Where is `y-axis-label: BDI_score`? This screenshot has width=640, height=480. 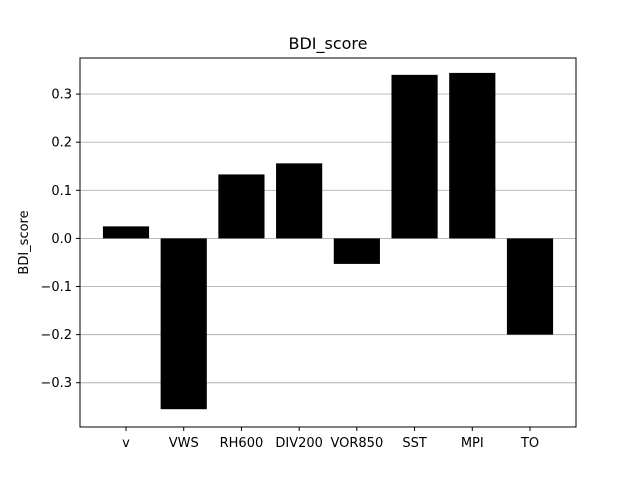
y-axis-label: BDI_score is located at coordinates (24, 242).